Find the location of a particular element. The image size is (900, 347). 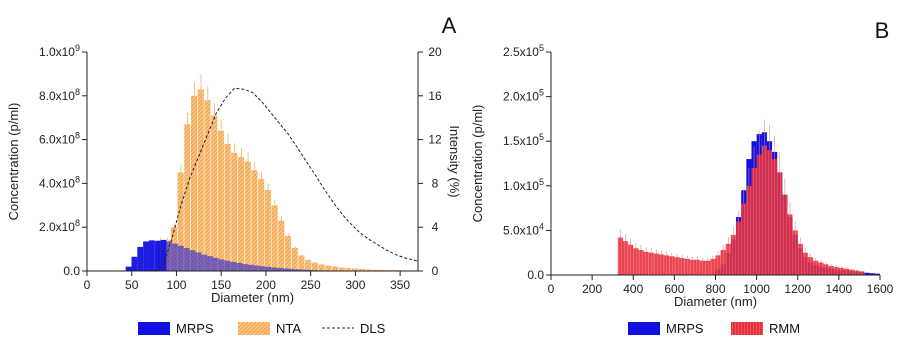

x-tick-label: 800 is located at coordinates (715, 289).